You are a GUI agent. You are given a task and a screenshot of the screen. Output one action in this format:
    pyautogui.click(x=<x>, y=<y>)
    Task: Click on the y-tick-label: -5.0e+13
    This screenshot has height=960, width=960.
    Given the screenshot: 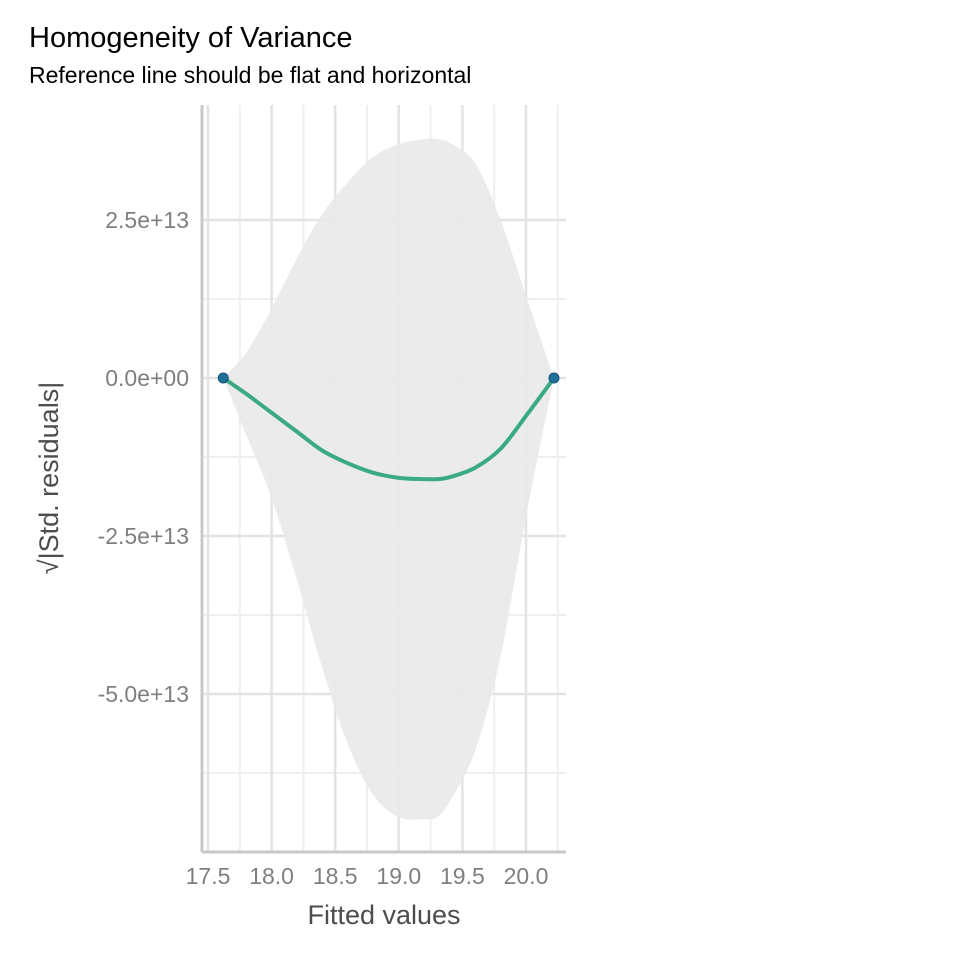 What is the action you would take?
    pyautogui.click(x=143, y=694)
    